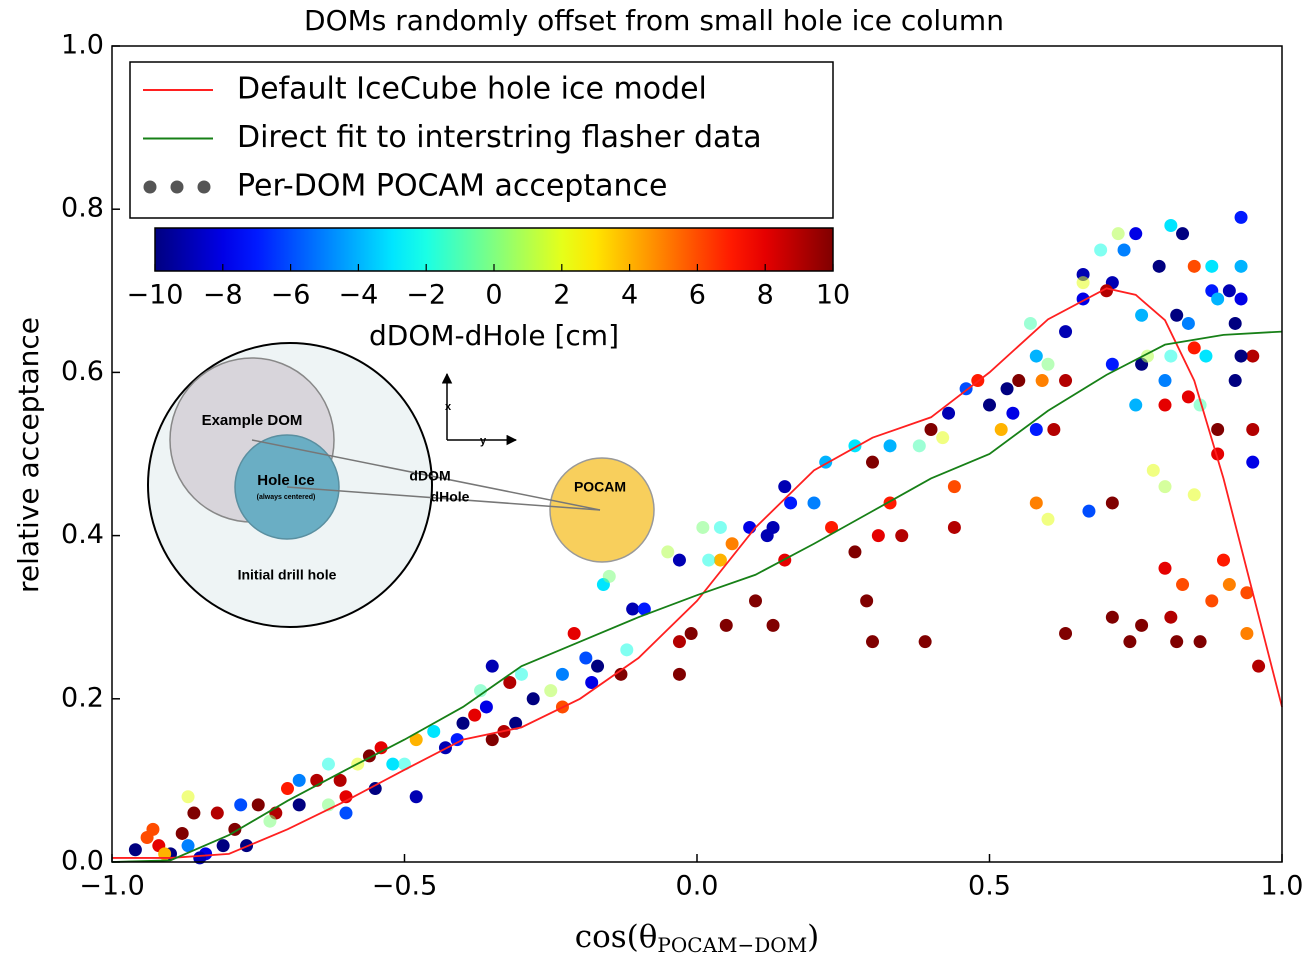  I want to click on colorbar-tick-label: 6, so click(697, 295).